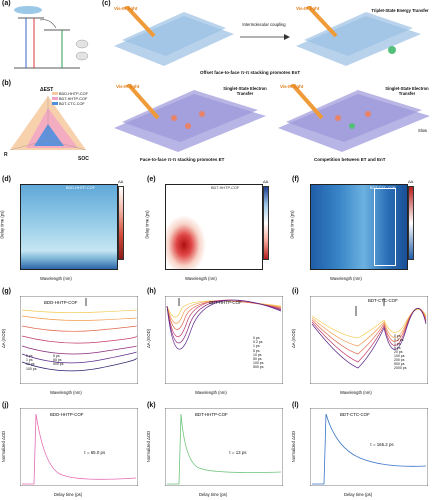 The height and width of the screenshot is (500, 435). Describe the element at coordinates (308, 8) in the screenshot. I see `light-label-2: Vis-IR light` at that location.